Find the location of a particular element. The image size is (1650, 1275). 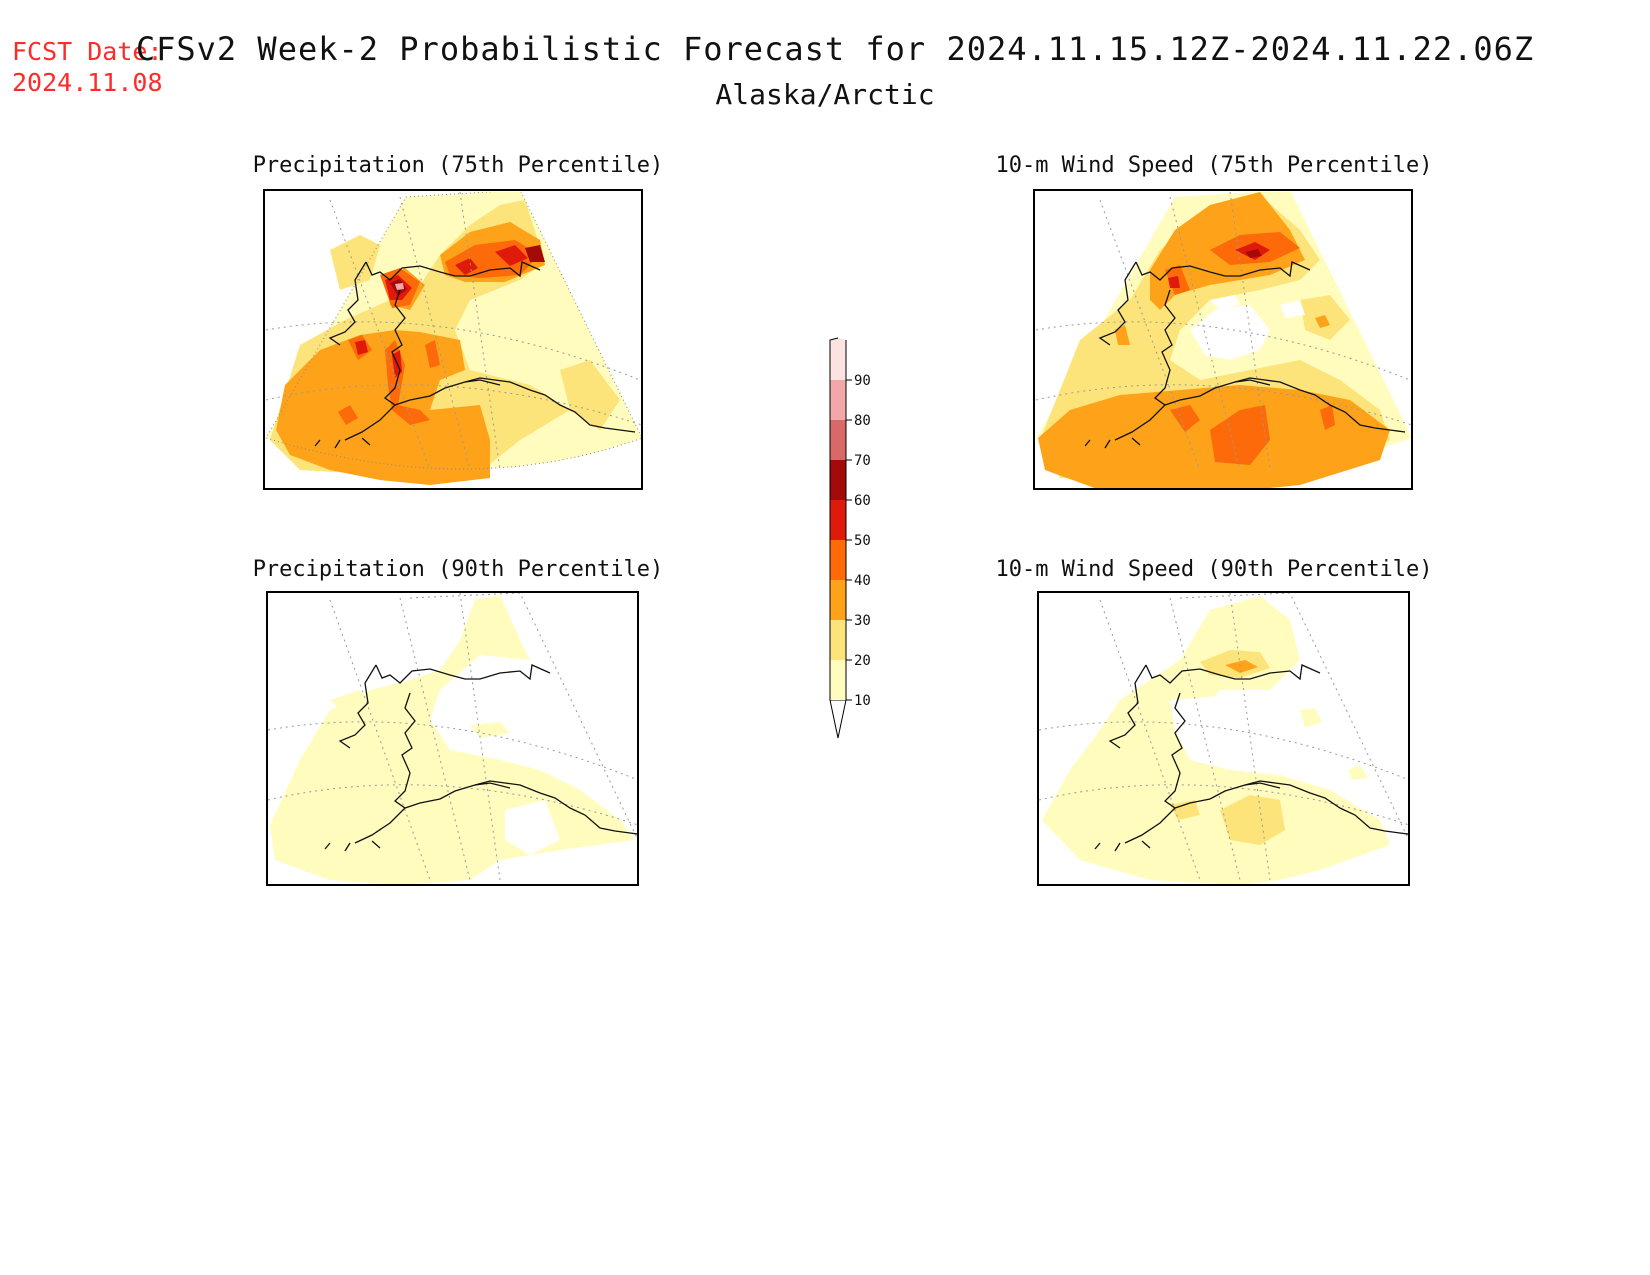

colorbar: 10 20 30 40 50 60 70 80 90 is located at coordinates (850, 538).